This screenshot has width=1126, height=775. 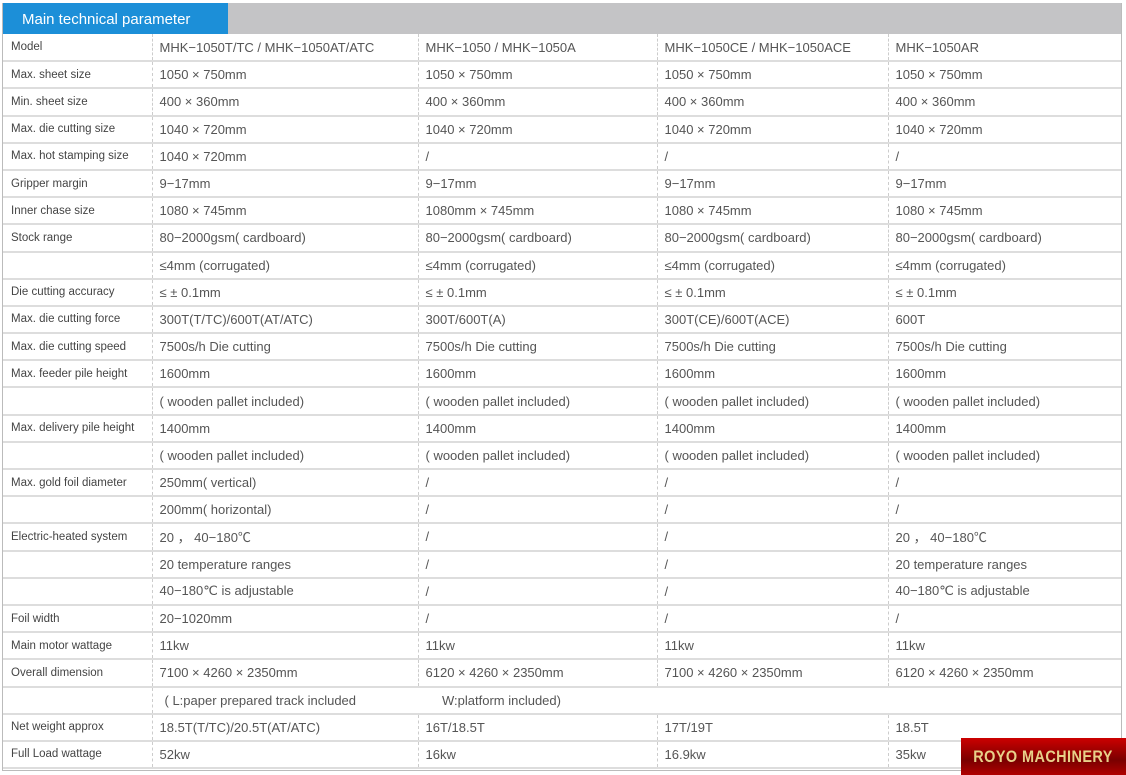 What do you see at coordinates (772, 673) in the screenshot?
I see `param-value: 7100 × 4260 × 2350mm` at bounding box center [772, 673].